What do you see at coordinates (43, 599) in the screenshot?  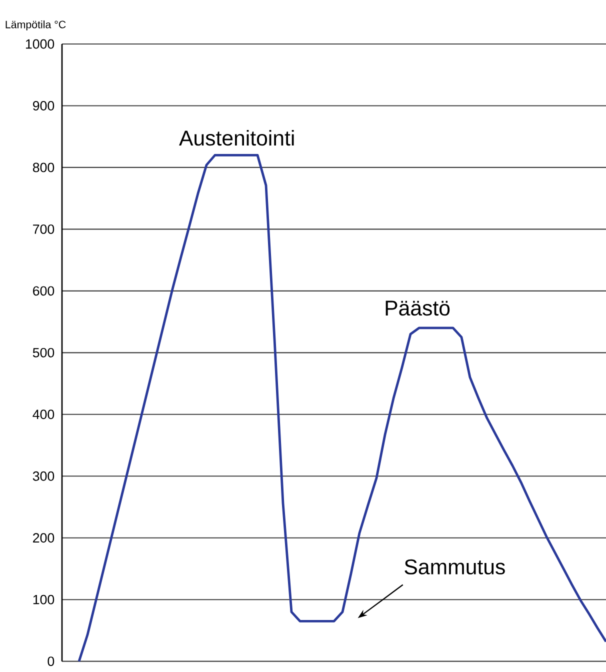 I see `y-tick-label: 100` at bounding box center [43, 599].